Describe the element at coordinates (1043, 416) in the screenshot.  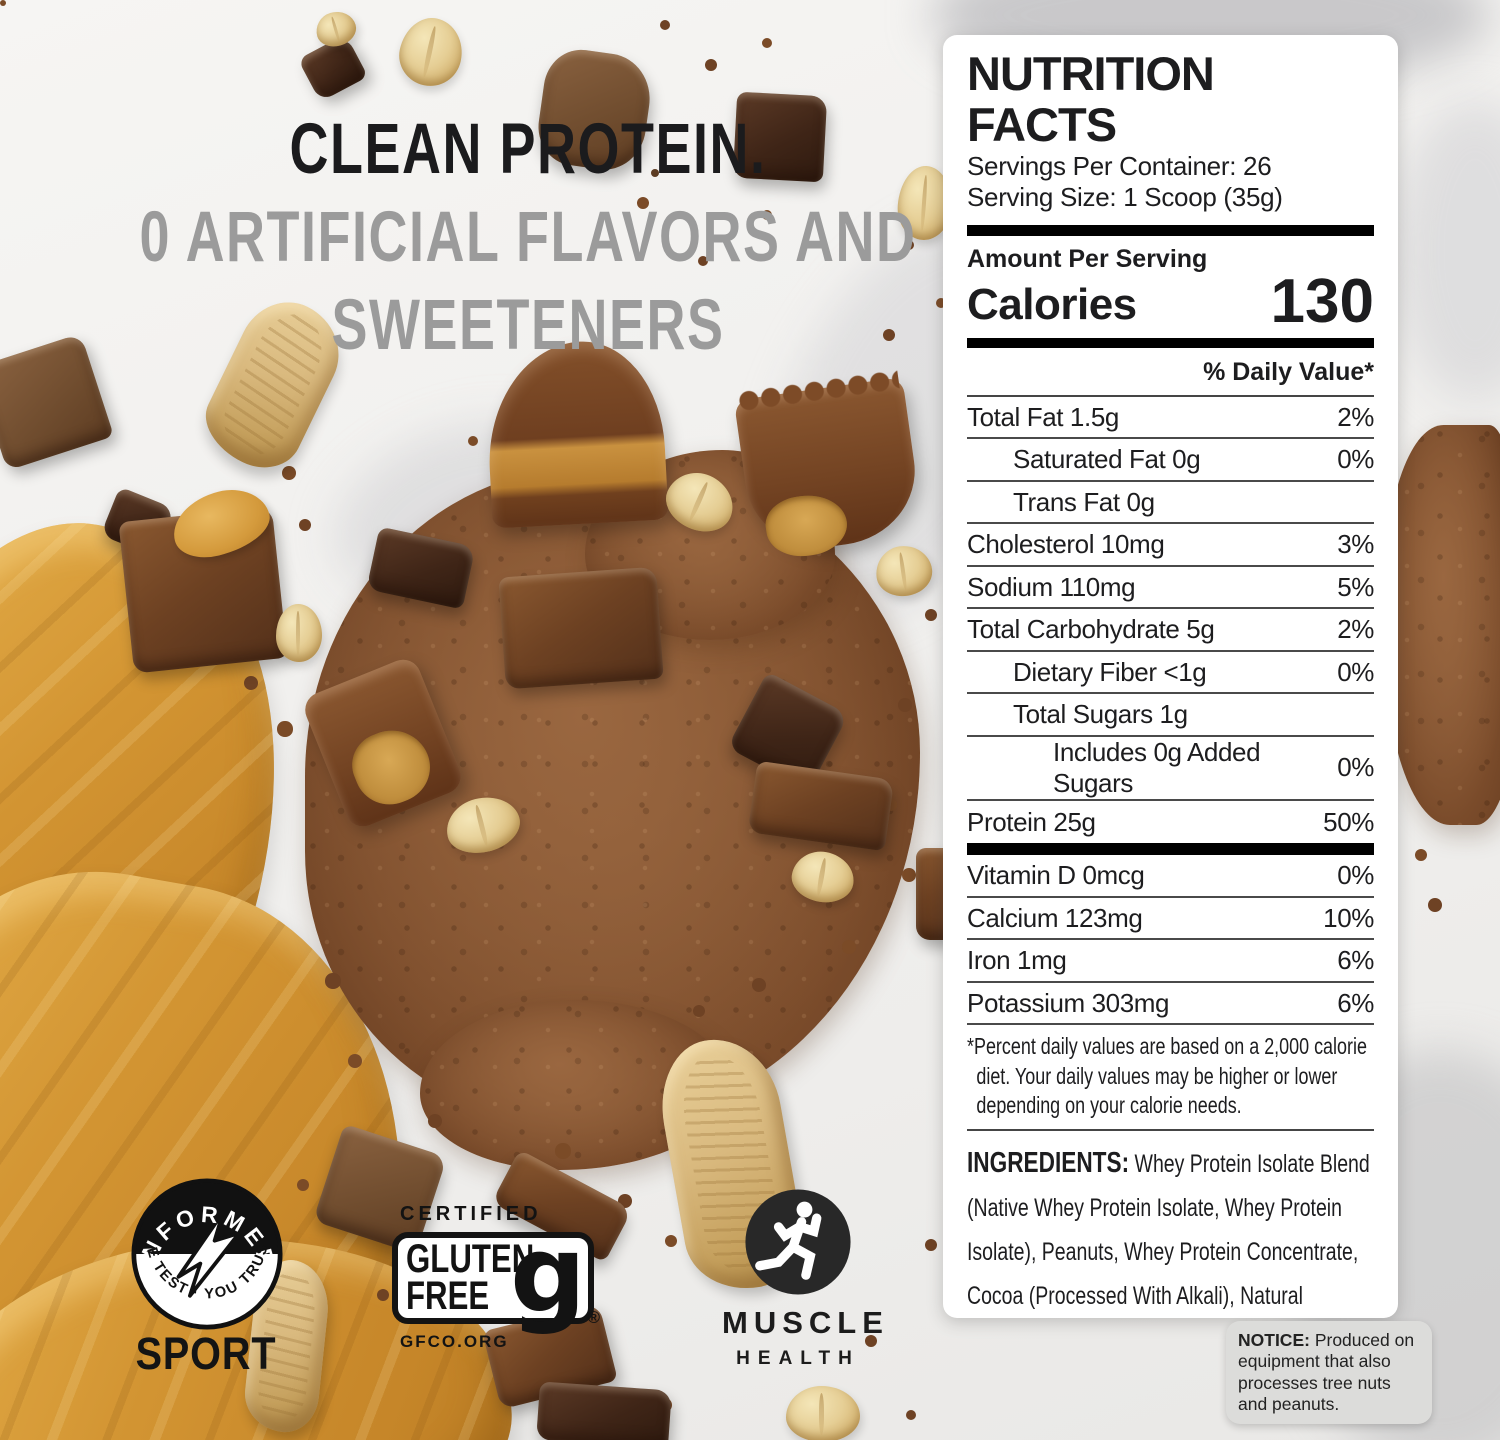
I see `row-label: Total Fat 1.5g` at that location.